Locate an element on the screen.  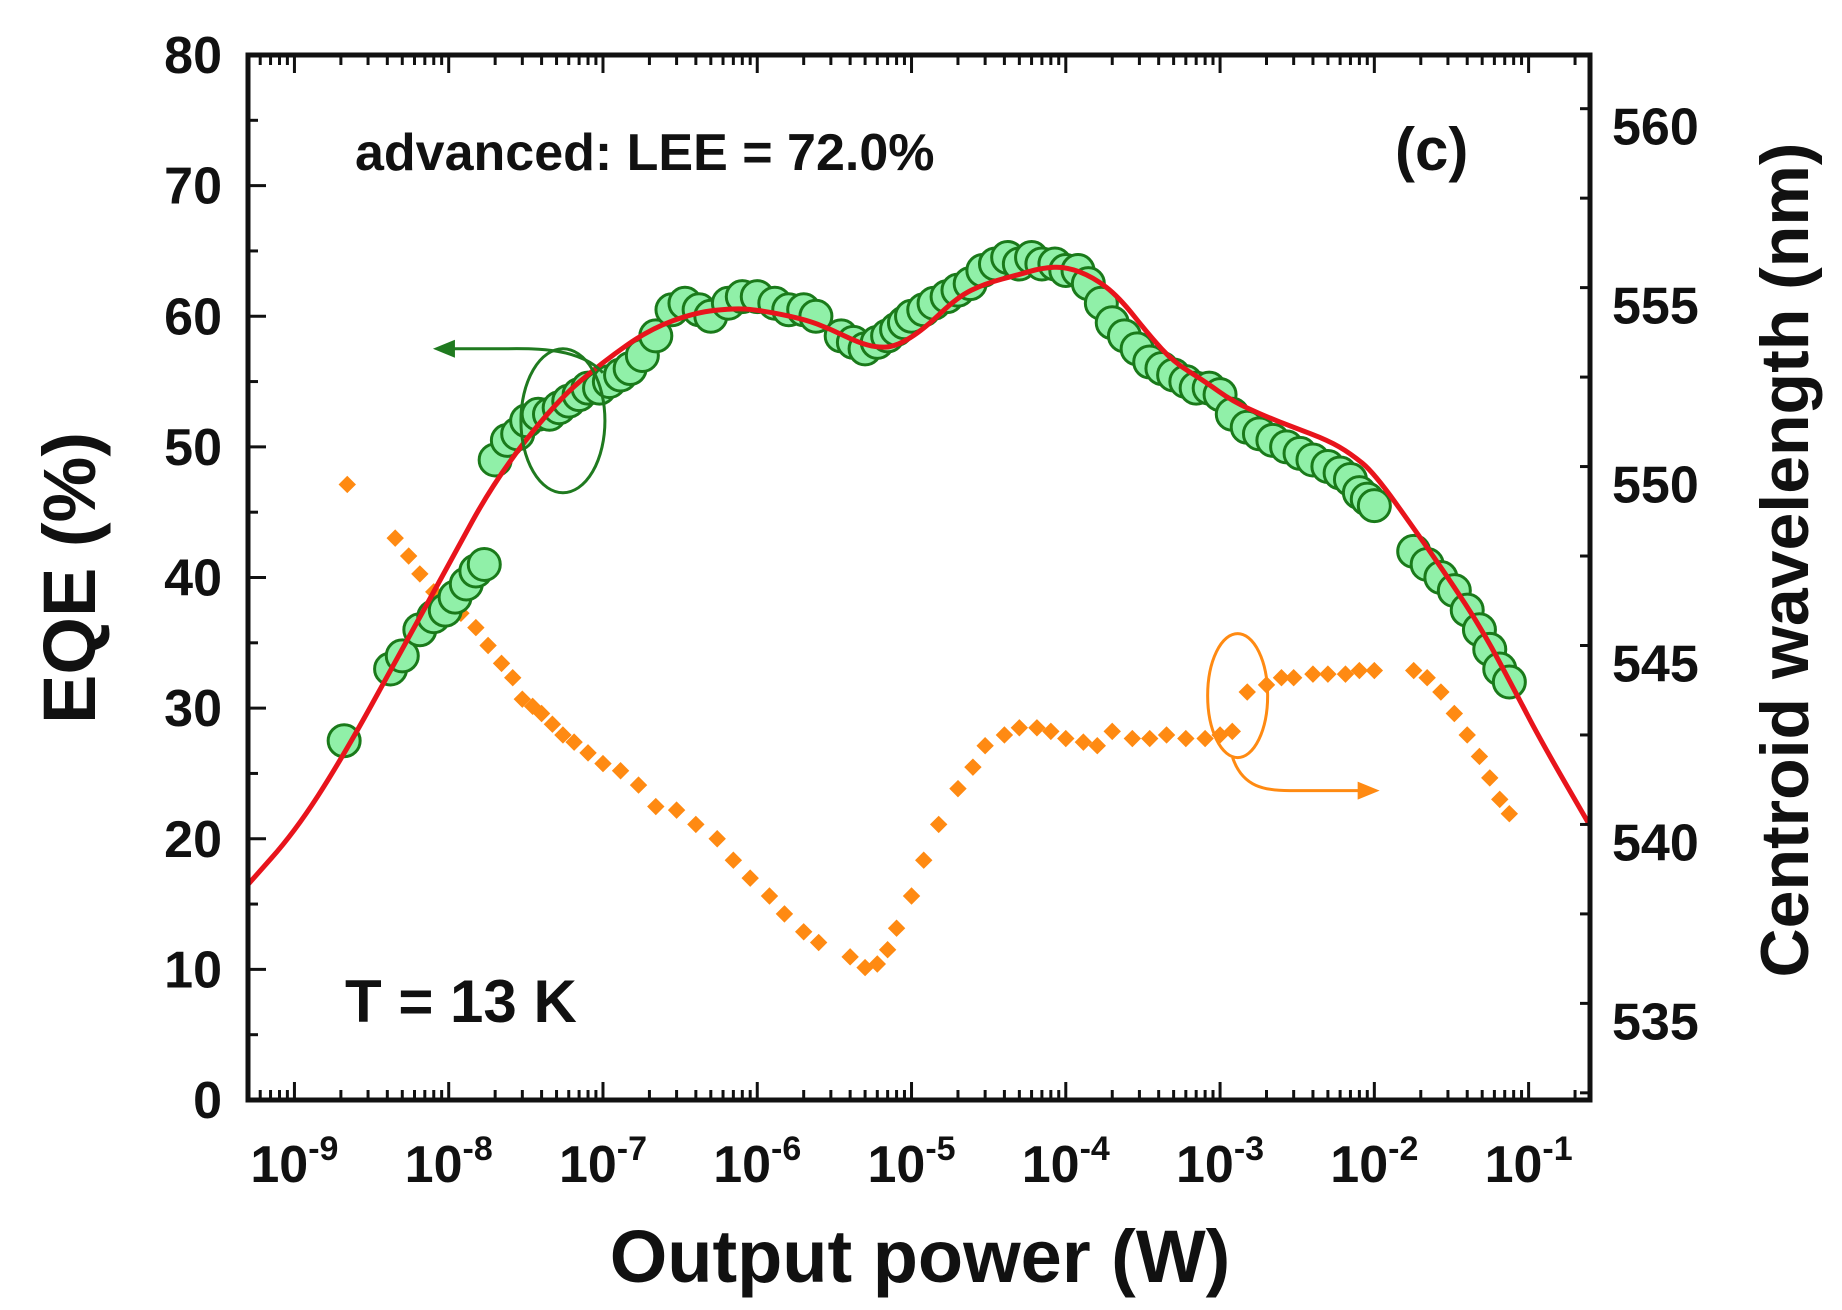
y2-axis-ticks: 535 540 545 550 555 560 is located at coordinates (1639, 597).